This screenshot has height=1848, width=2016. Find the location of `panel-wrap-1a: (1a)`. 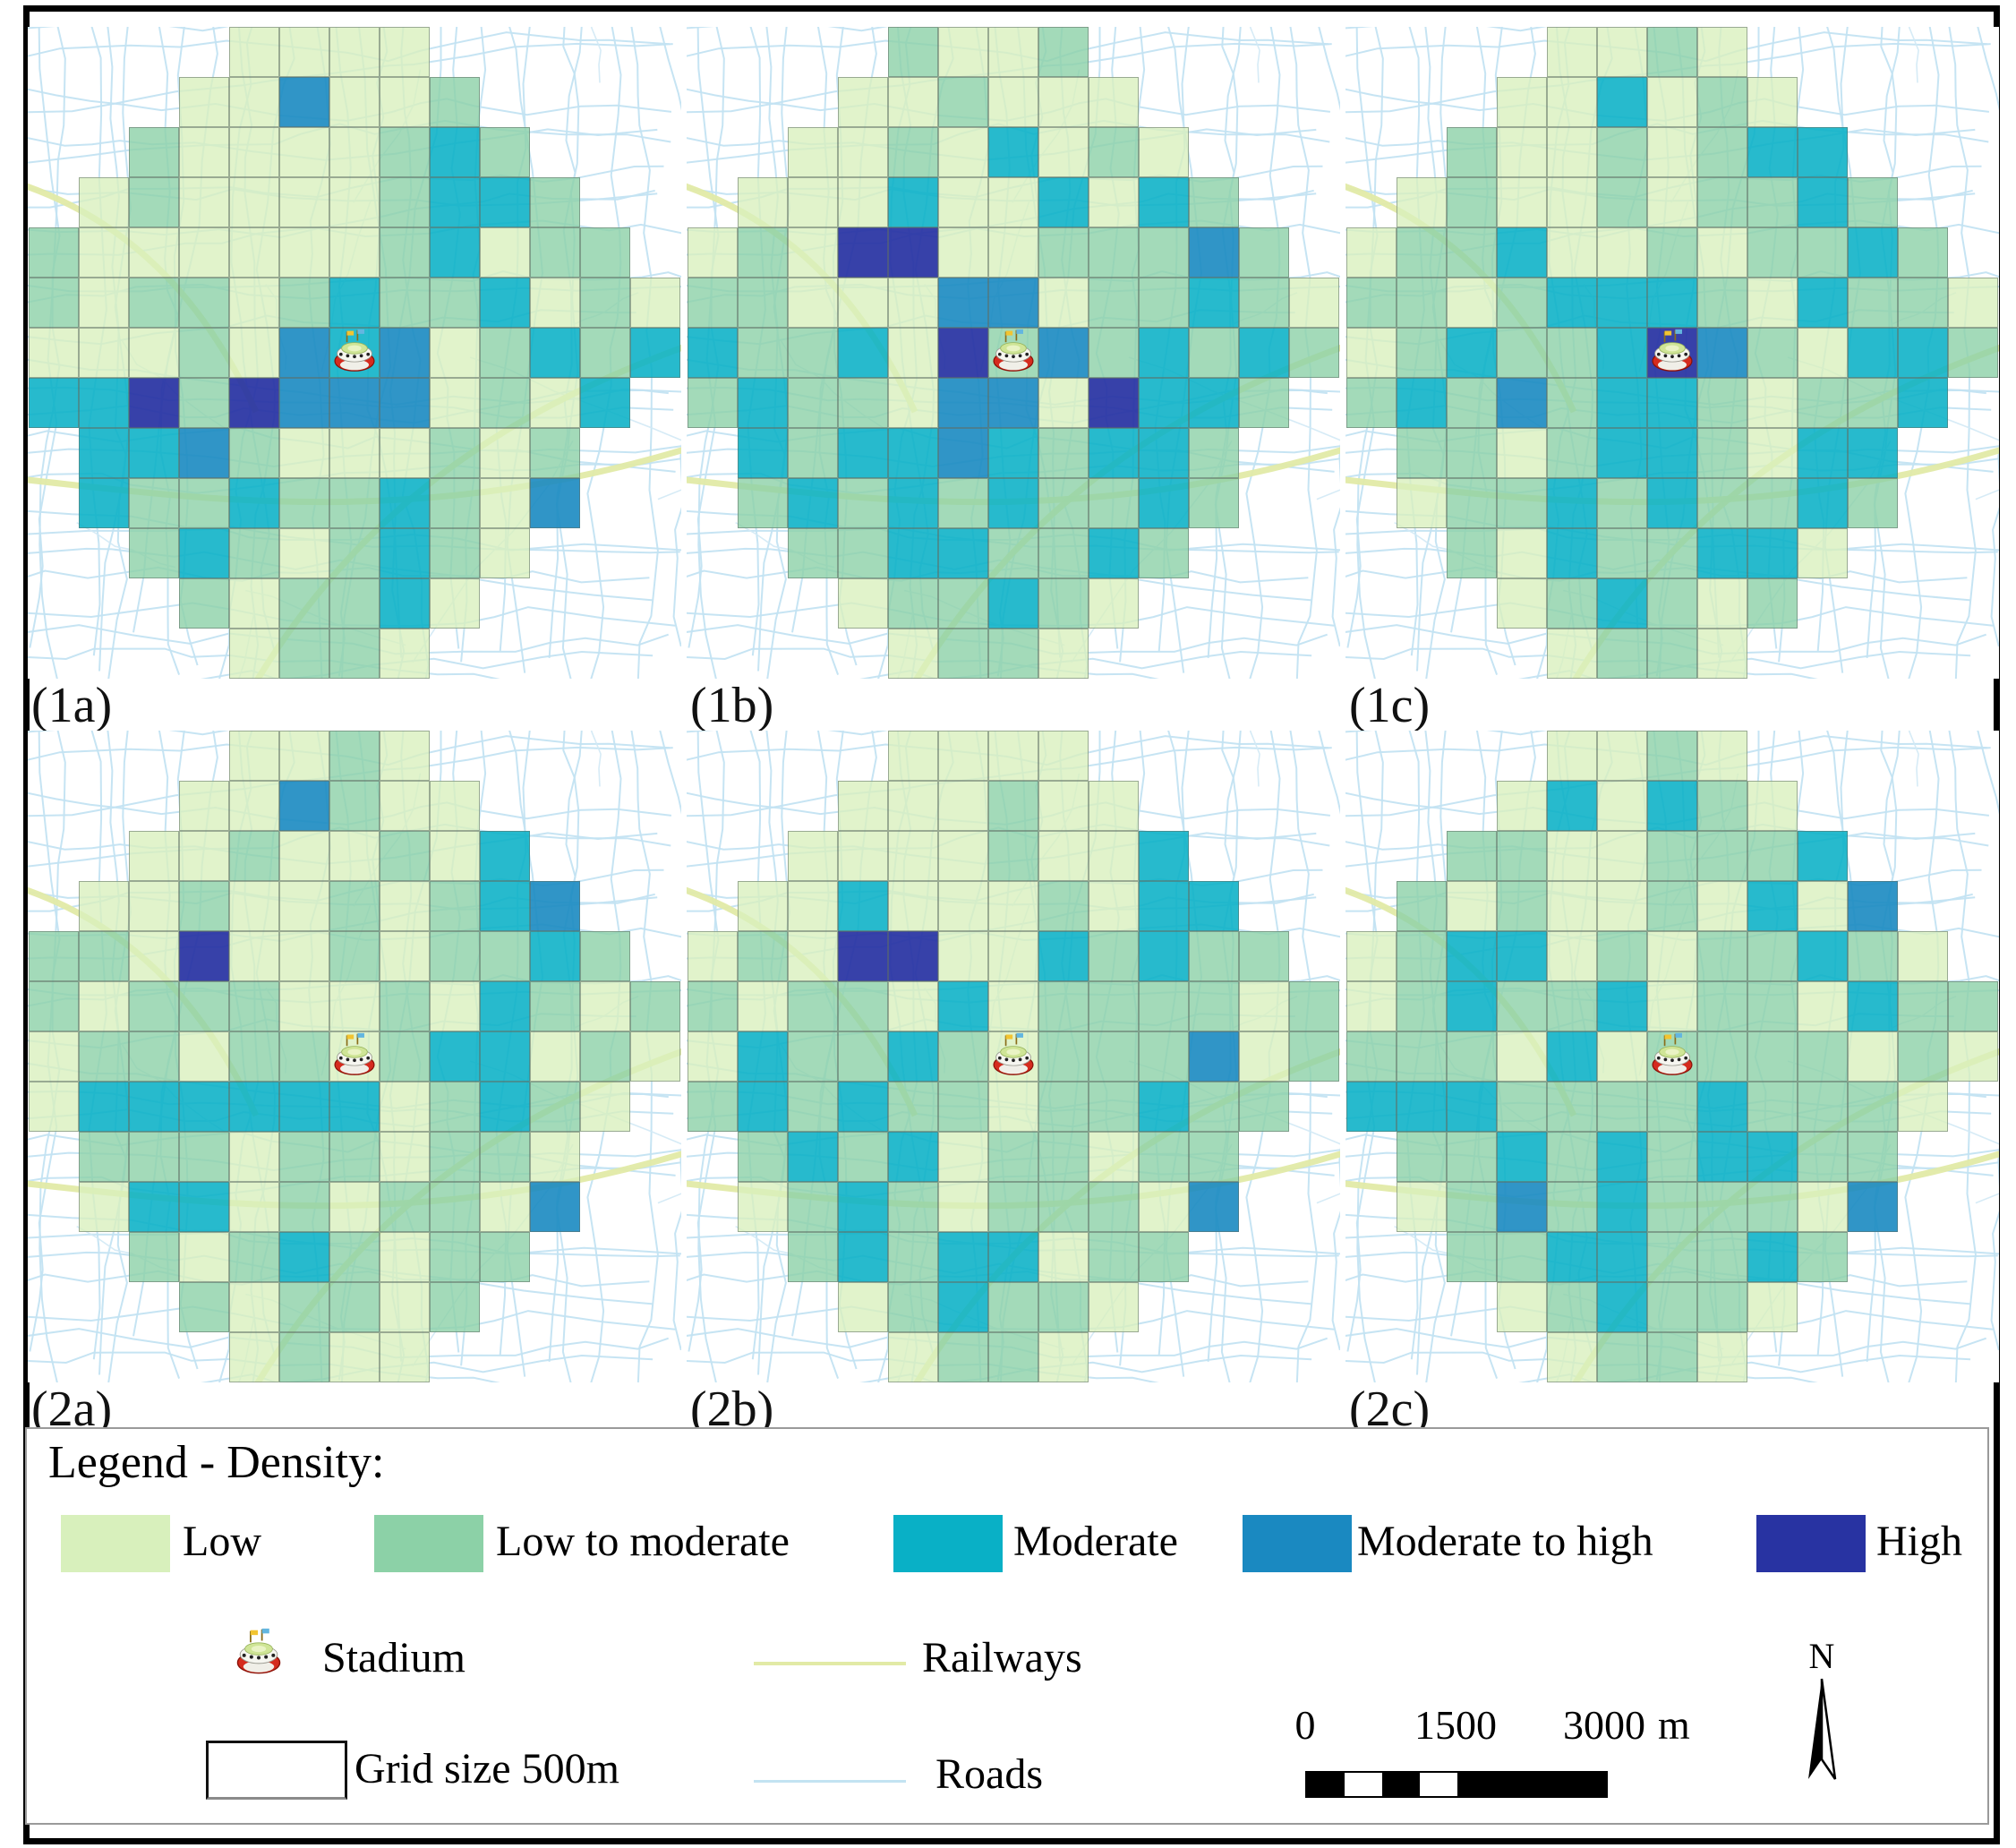

panel-wrap-1a: (1a) is located at coordinates (354, 379).